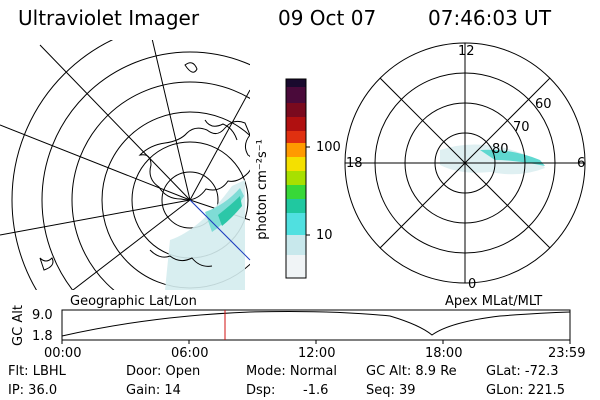 The height and width of the screenshot is (400, 600). I want to click on time-label: 07:46:03 UT, so click(490, 18).